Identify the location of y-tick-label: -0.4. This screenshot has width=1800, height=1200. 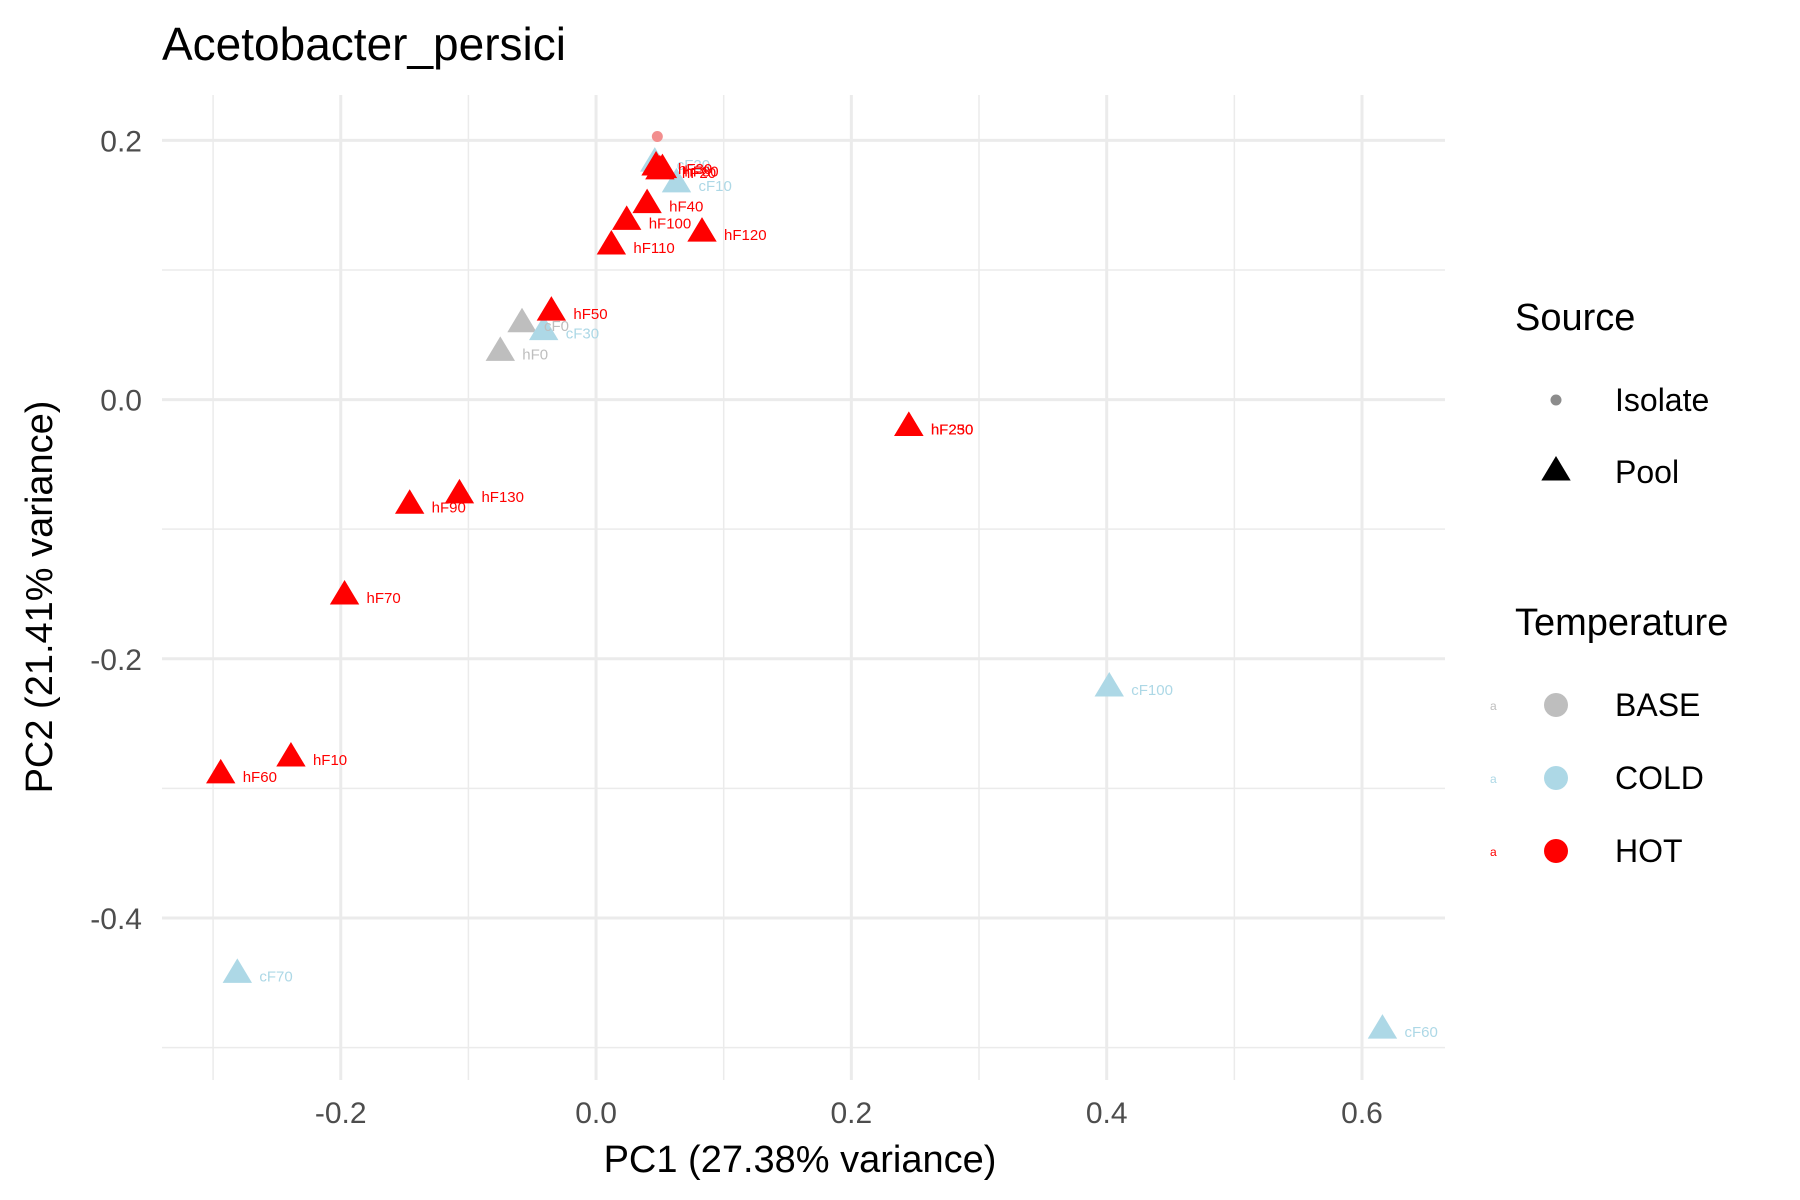
(116, 919).